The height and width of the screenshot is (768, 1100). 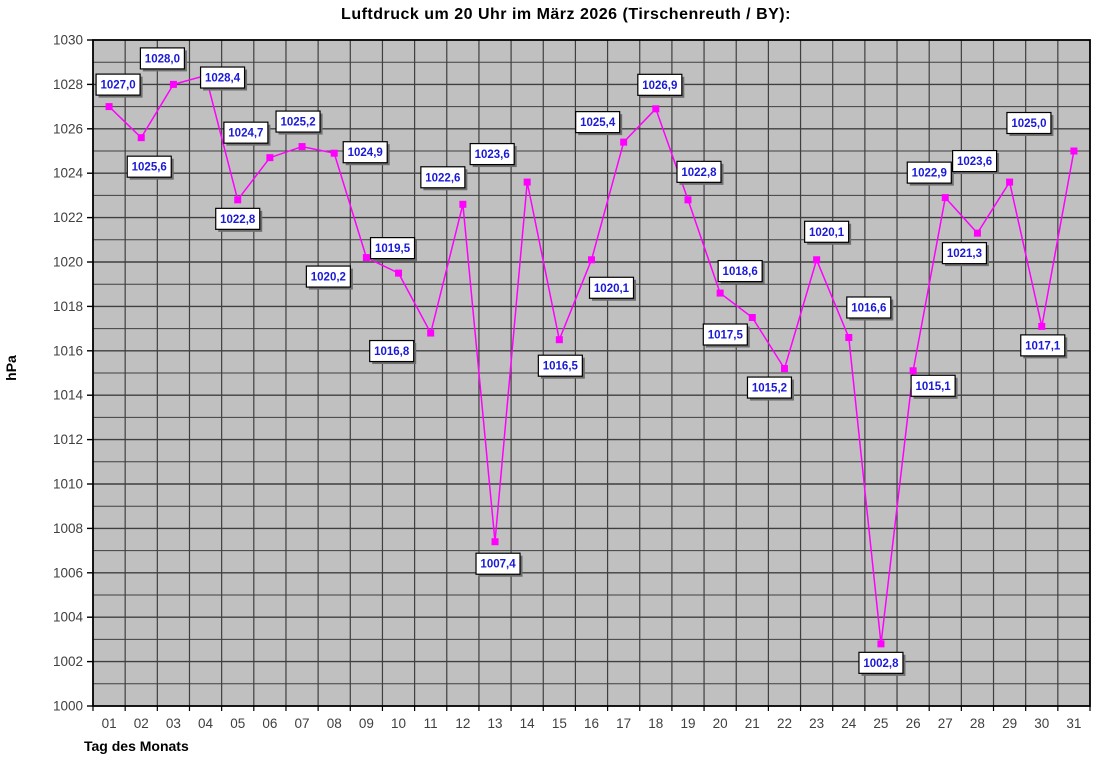 What do you see at coordinates (68, 706) in the screenshot?
I see `y-tick-label: 1000` at bounding box center [68, 706].